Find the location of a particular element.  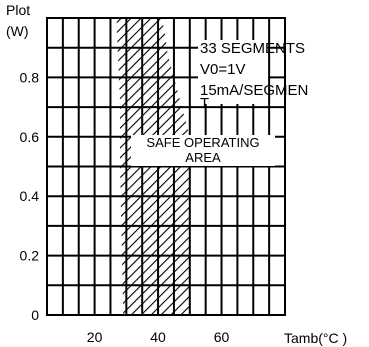

annotation-box is located at coordinates (233, 72).